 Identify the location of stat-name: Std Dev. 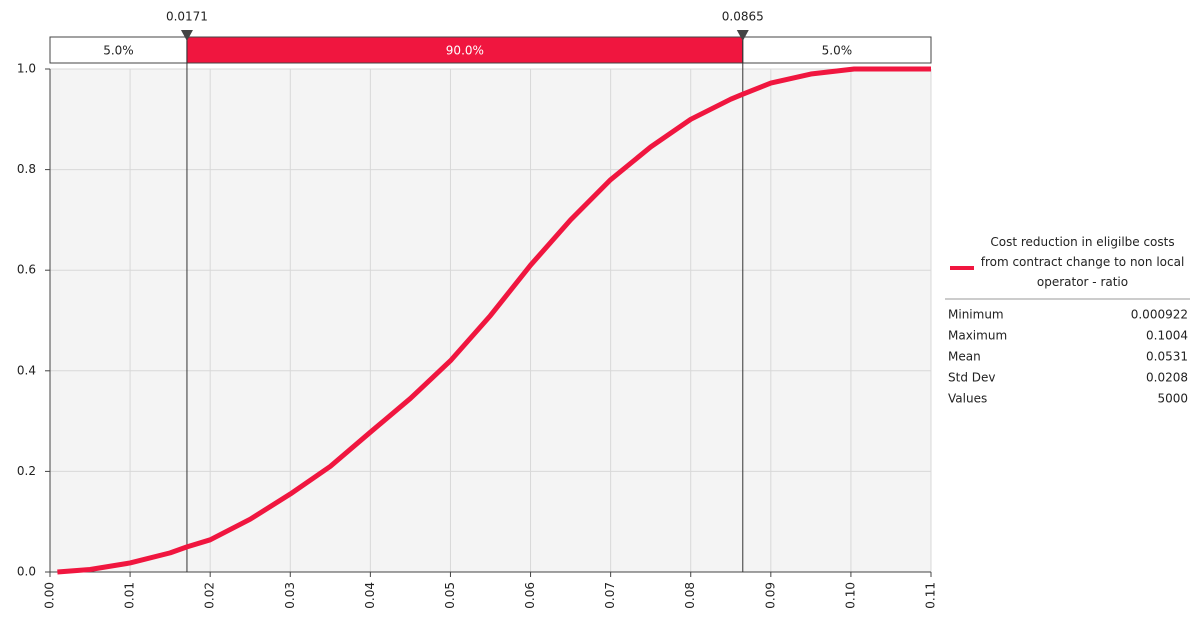
(971, 378).